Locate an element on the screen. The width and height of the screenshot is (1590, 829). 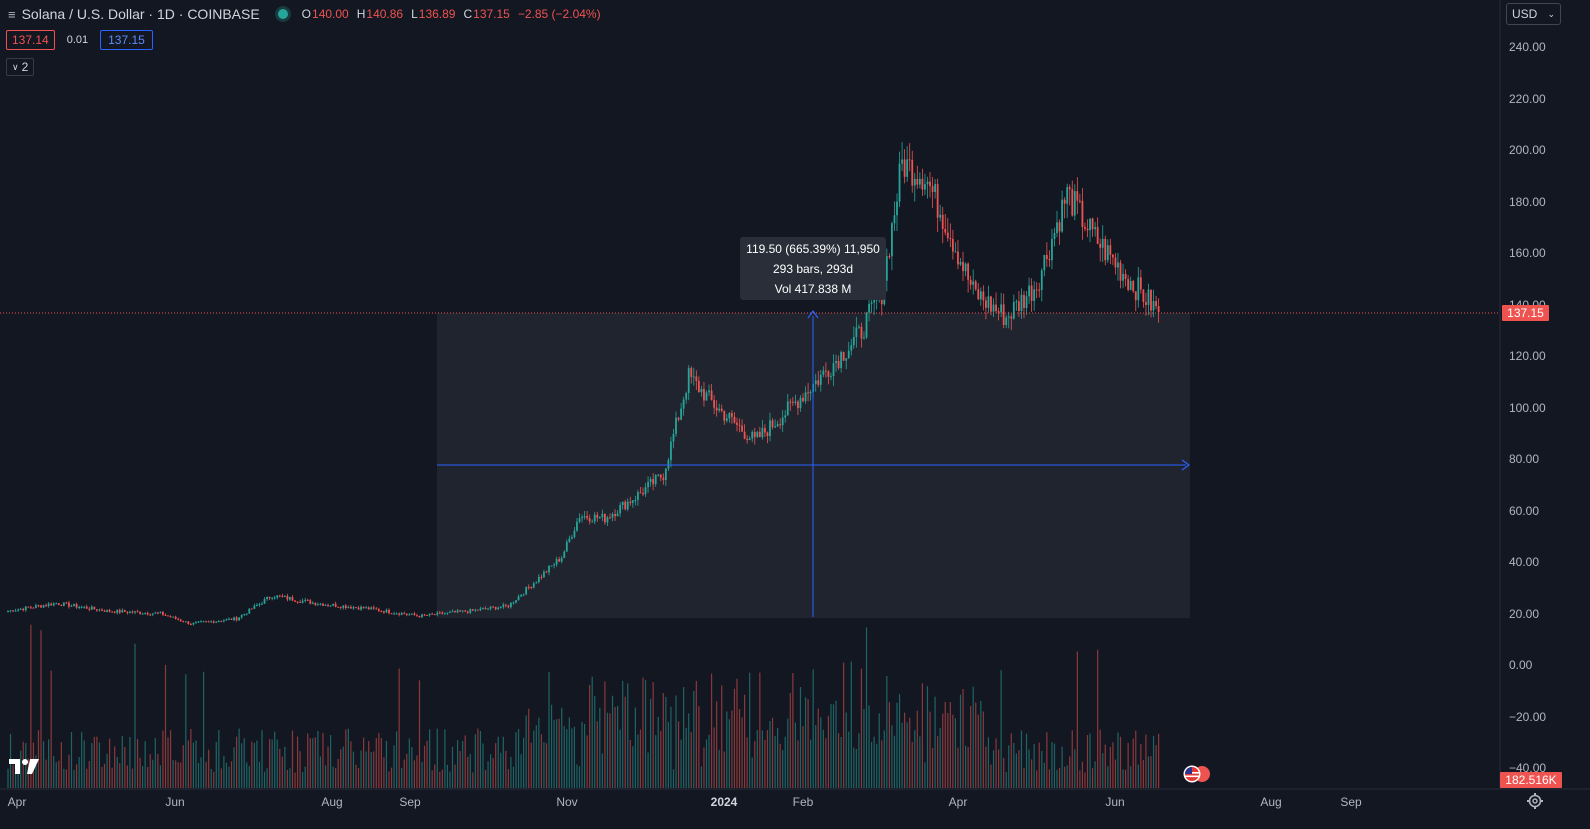
market-status-dot-icon is located at coordinates (282, 14).